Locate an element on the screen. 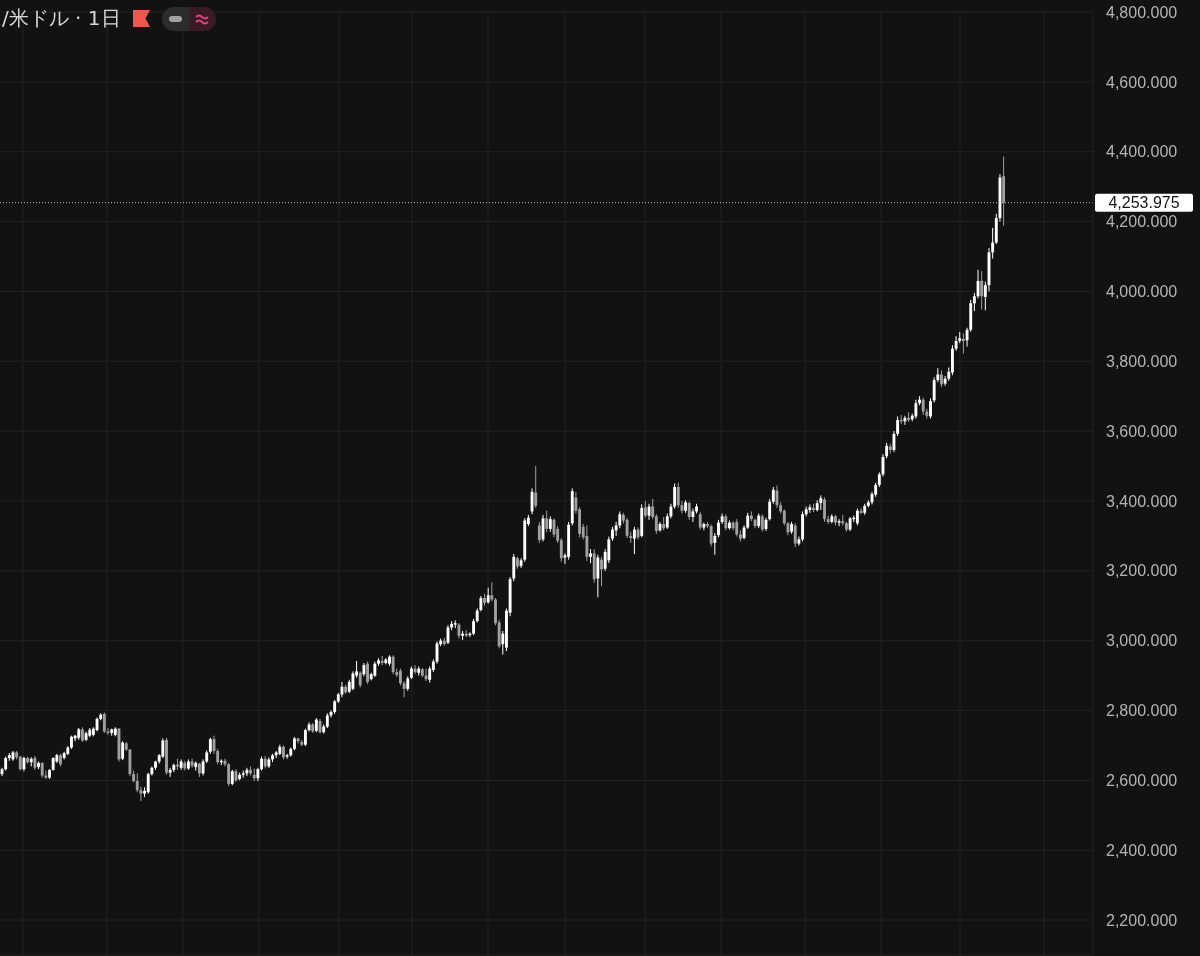 Image resolution: width=1200 pixels, height=956 pixels. y-tick-label: 2,200.000 is located at coordinates (1142, 920).